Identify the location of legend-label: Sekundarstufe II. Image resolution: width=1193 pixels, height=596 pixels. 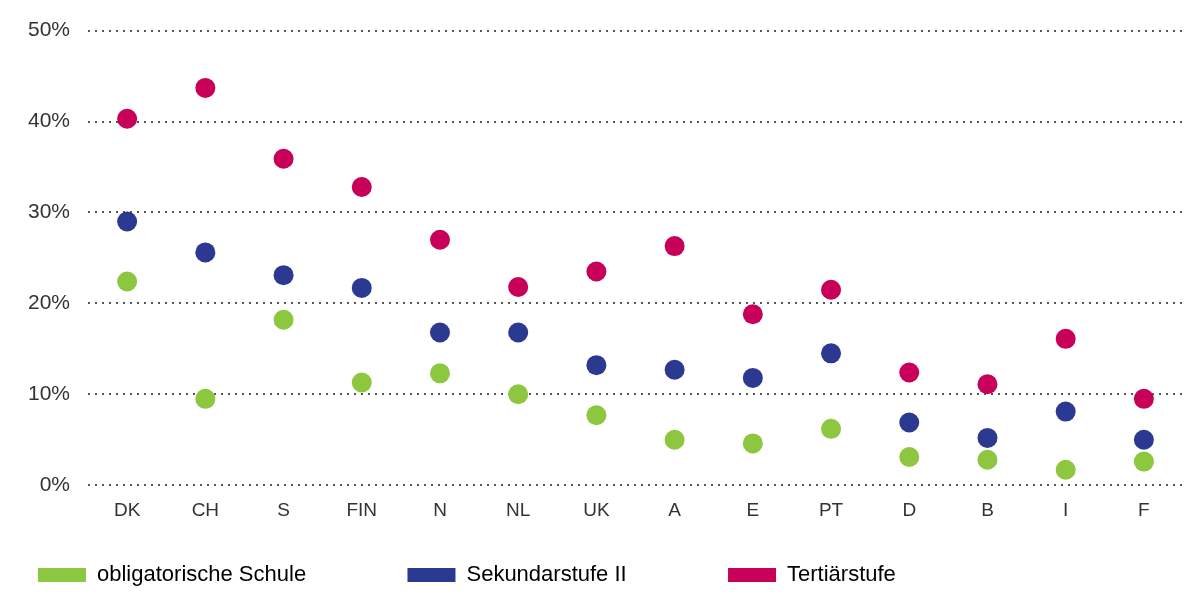
(583, 574).